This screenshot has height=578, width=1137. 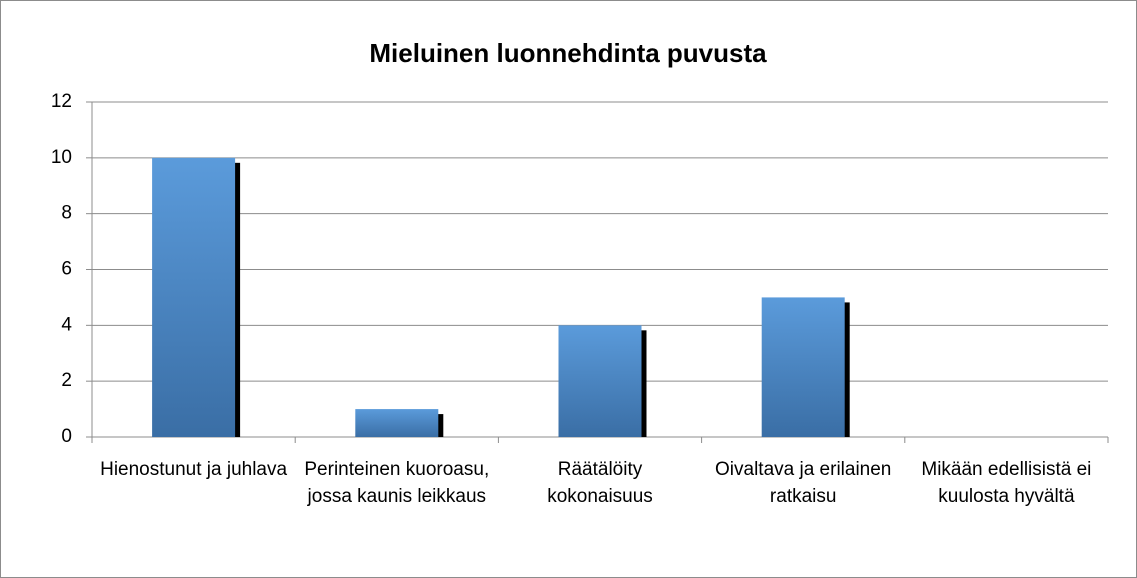 What do you see at coordinates (61, 101) in the screenshot?
I see `y-tick-label: 12` at bounding box center [61, 101].